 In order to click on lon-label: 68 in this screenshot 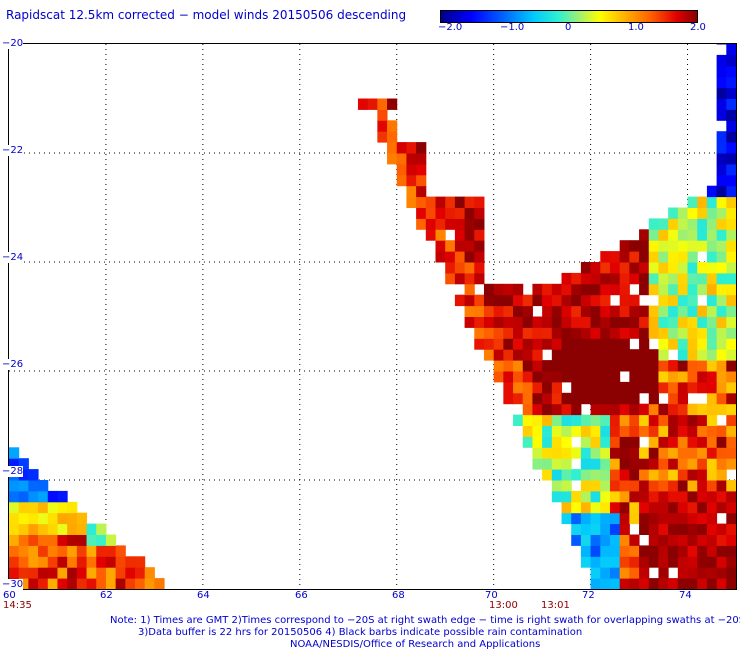, I will do `click(398, 595)`.